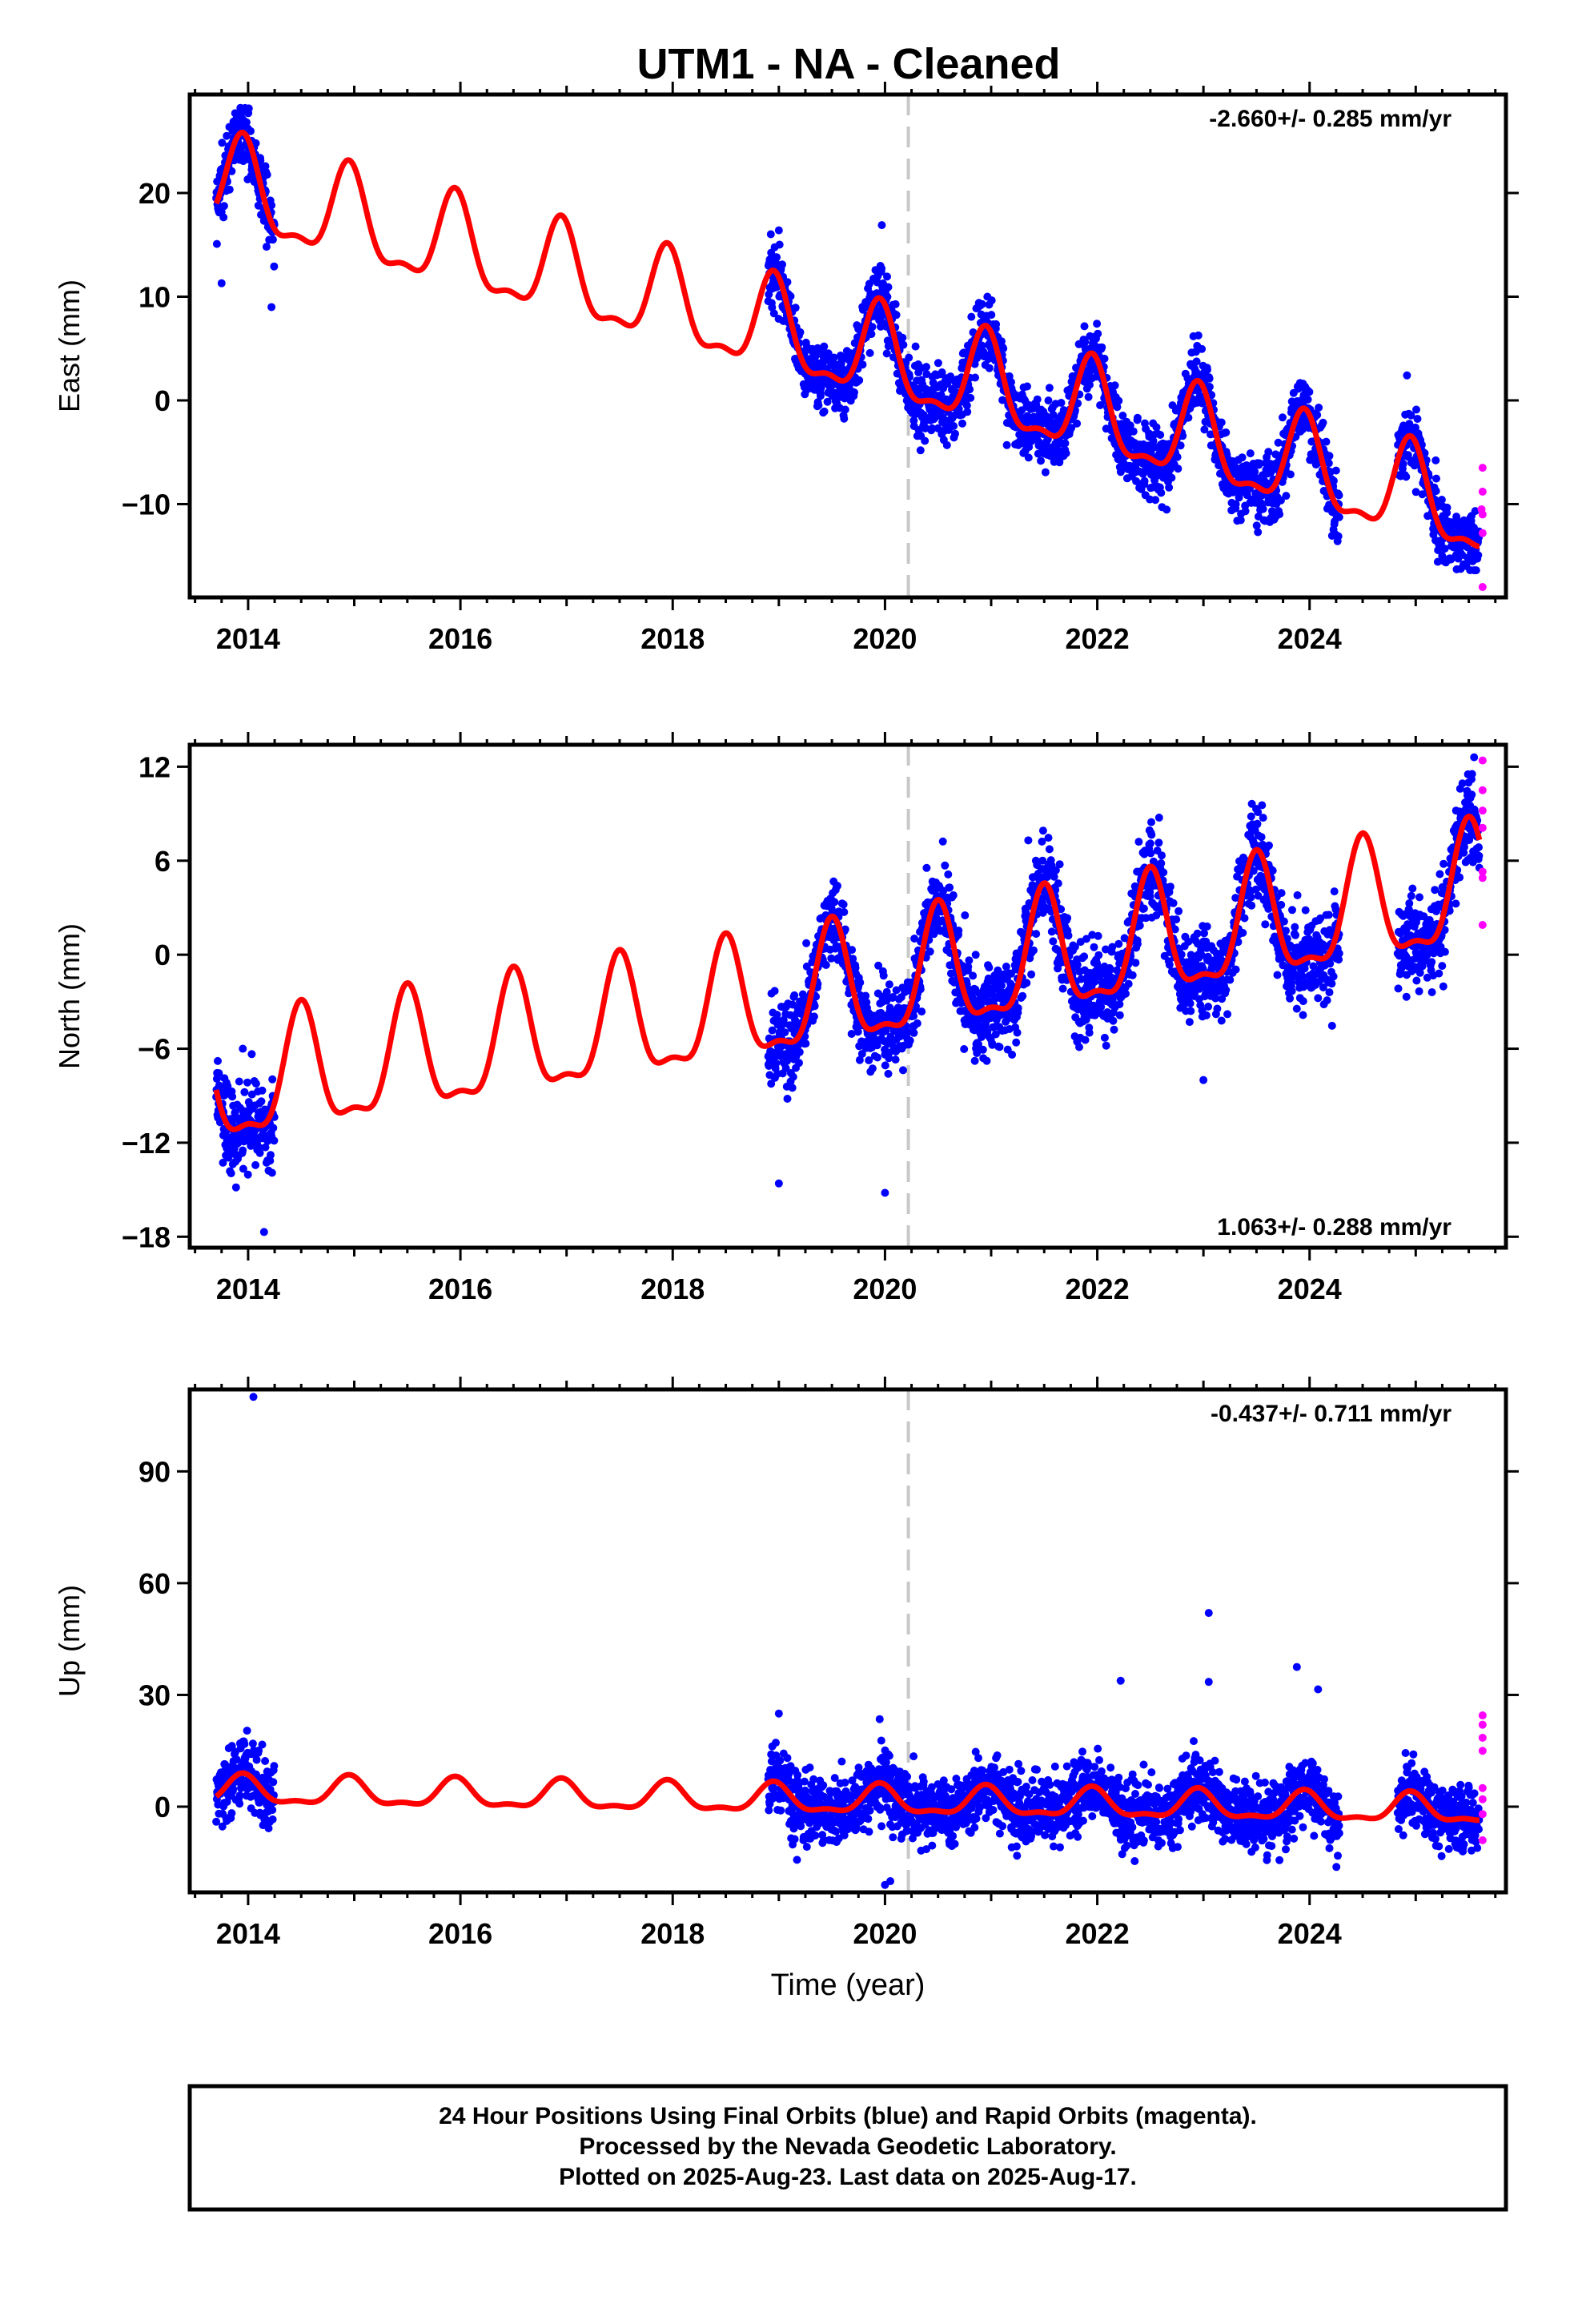 Image resolution: width=1582 pixels, height=2324 pixels. I want to click on y-tick-label: −12, so click(146, 1143).